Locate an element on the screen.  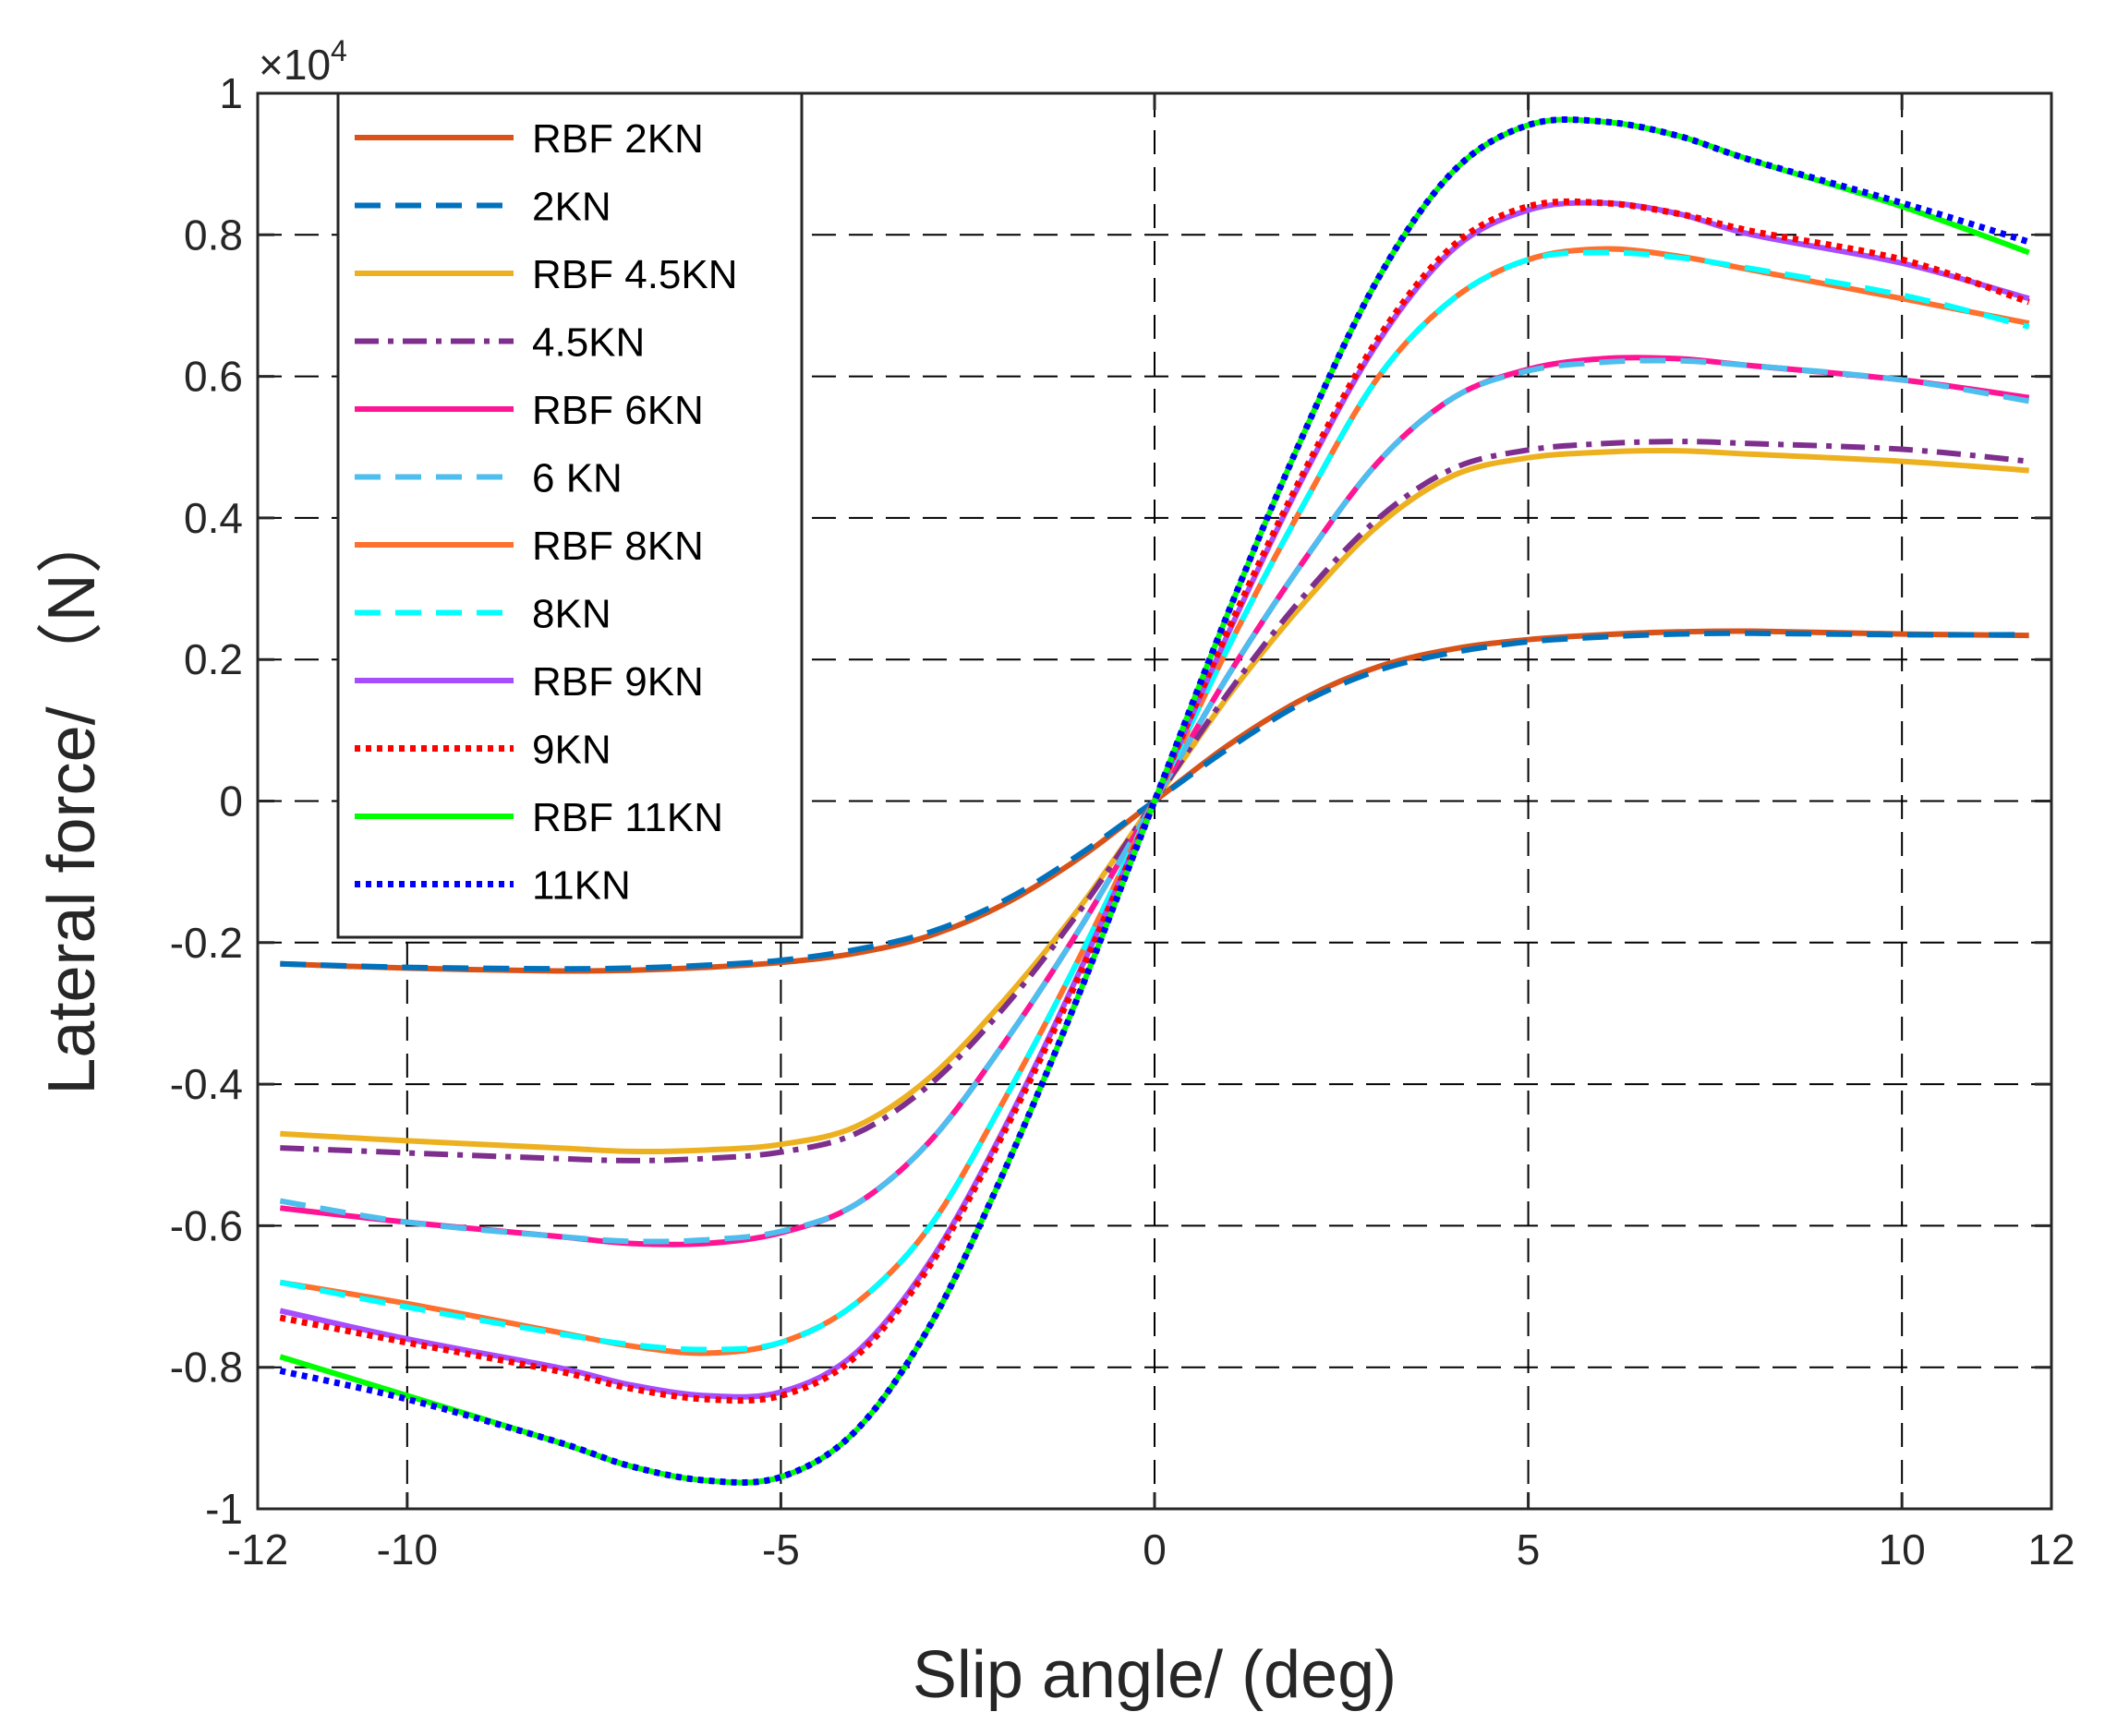
legend-label-7: RBF 8KN is located at coordinates (618, 546).